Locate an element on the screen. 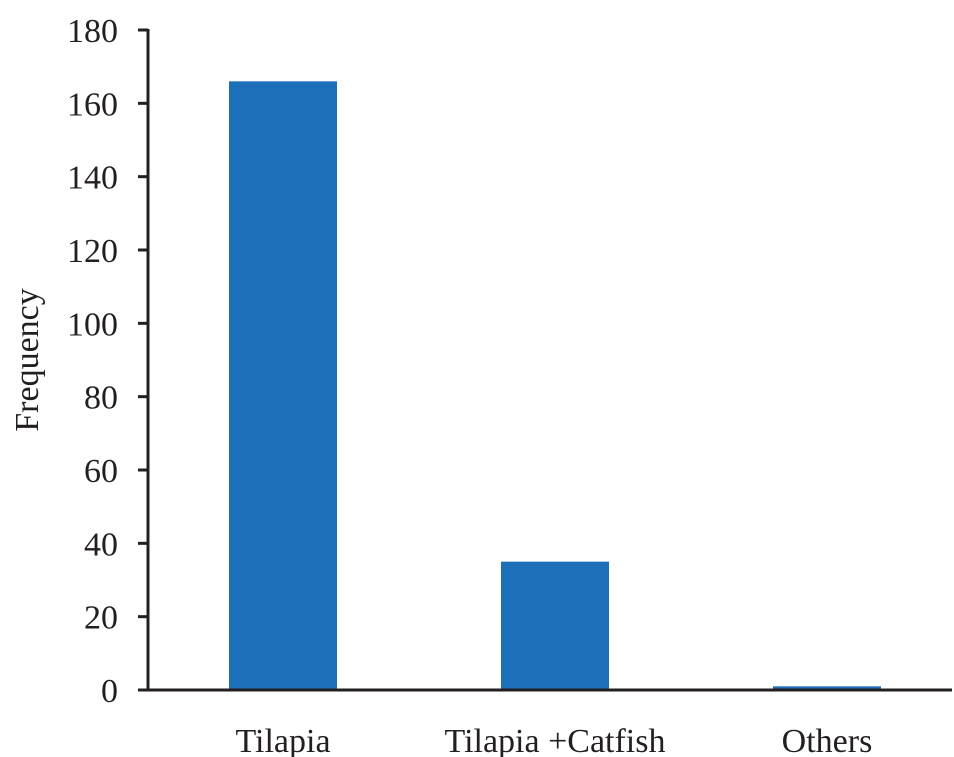 The image size is (954, 757). y-tick-label: 140 is located at coordinates (92, 178).